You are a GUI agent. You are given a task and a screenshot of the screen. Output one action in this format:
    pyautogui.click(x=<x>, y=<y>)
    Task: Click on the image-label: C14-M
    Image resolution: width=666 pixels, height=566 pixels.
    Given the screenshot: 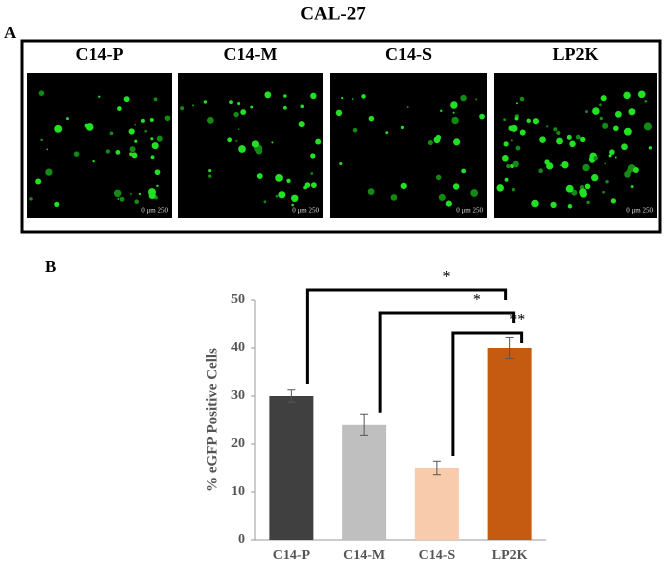 What is the action you would take?
    pyautogui.click(x=251, y=54)
    